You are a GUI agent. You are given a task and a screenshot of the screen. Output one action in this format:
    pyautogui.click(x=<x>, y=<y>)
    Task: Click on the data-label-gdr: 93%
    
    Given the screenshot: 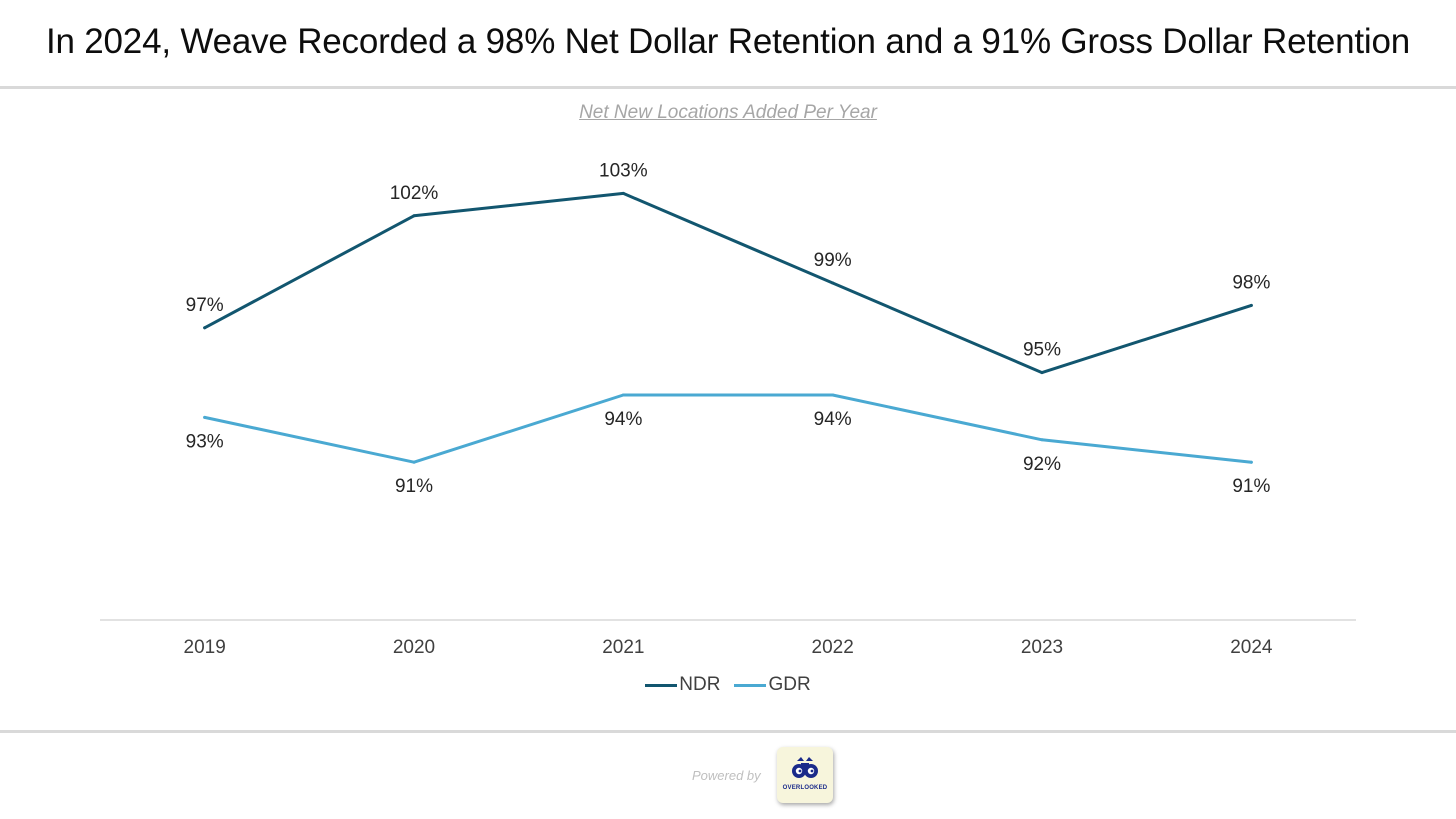 What is the action you would take?
    pyautogui.click(x=205, y=441)
    